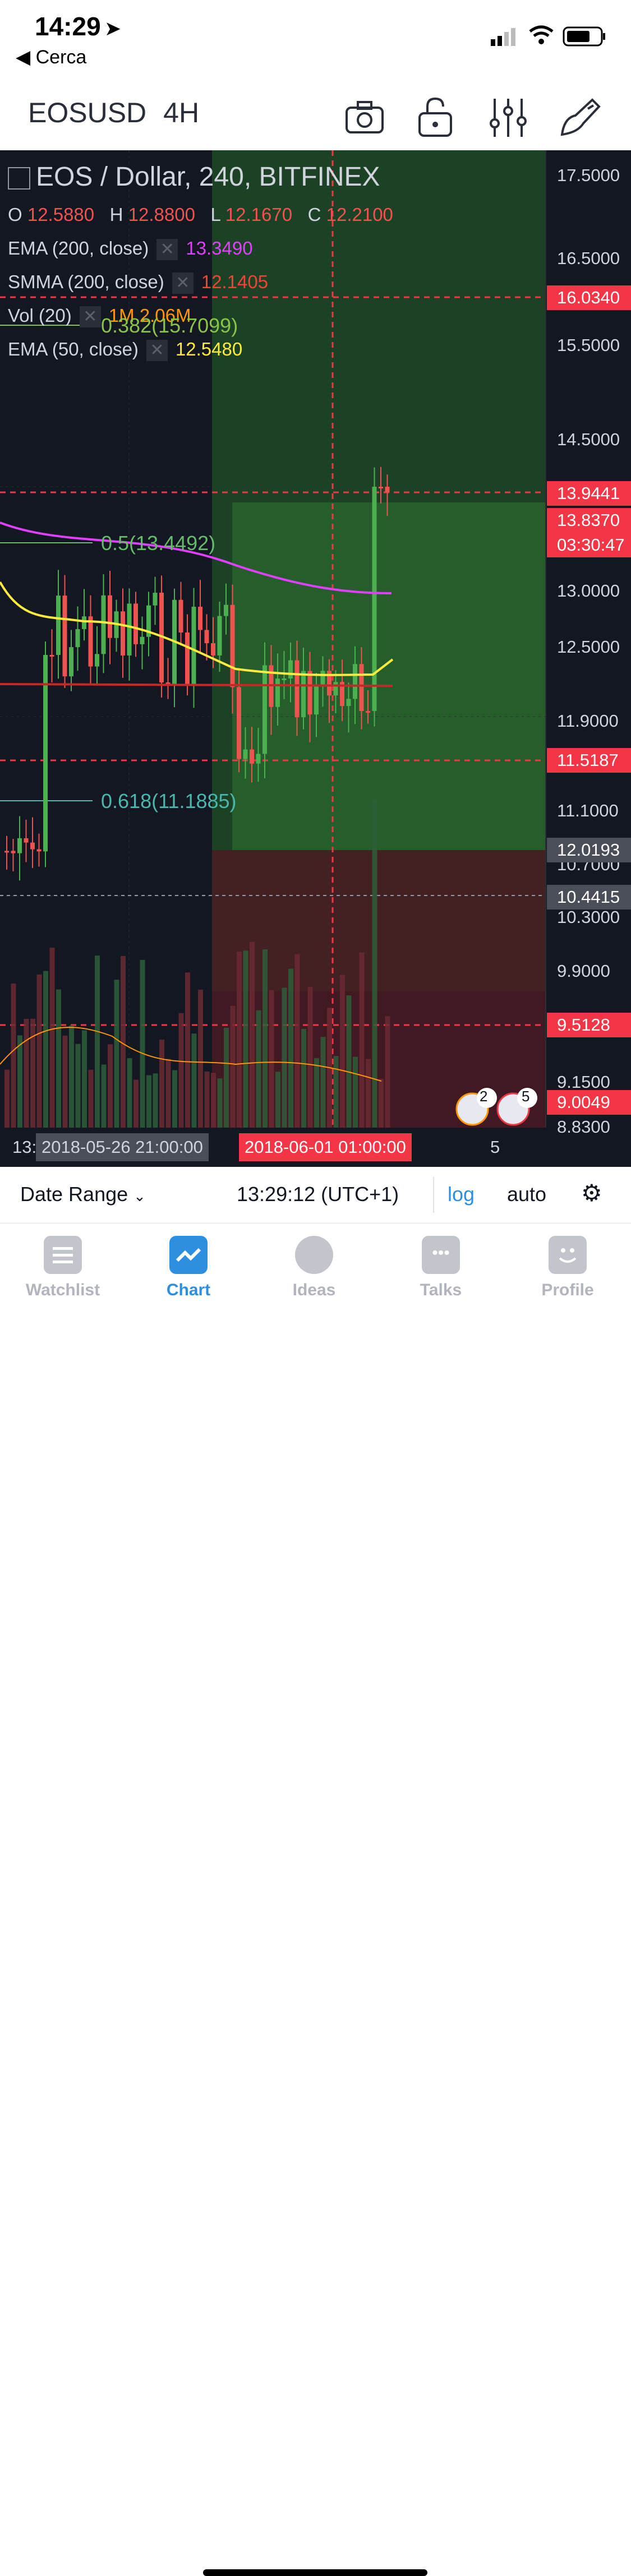 The width and height of the screenshot is (631, 2576). Describe the element at coordinates (364, 117) in the screenshot. I see `camera-icon` at that location.